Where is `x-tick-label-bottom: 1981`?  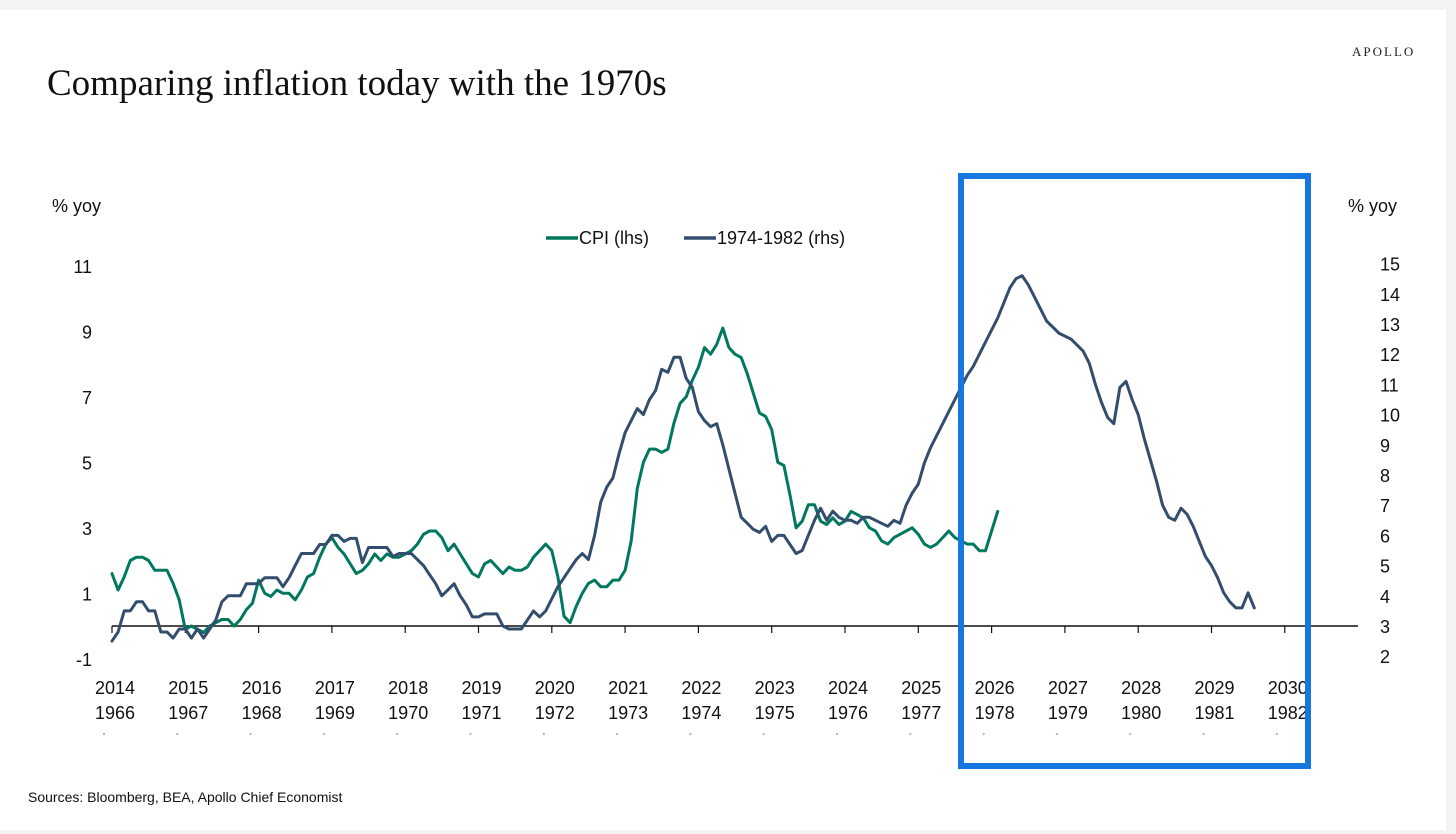
x-tick-label-bottom: 1981 is located at coordinates (1214, 713).